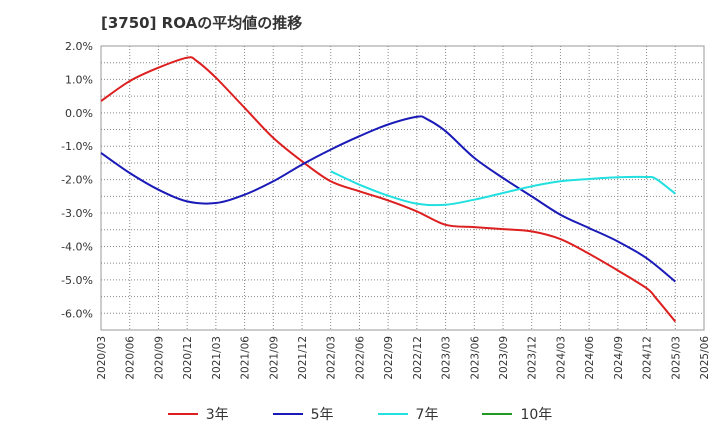  I want to click on x-tick-label: 2024/09, so click(619, 358).